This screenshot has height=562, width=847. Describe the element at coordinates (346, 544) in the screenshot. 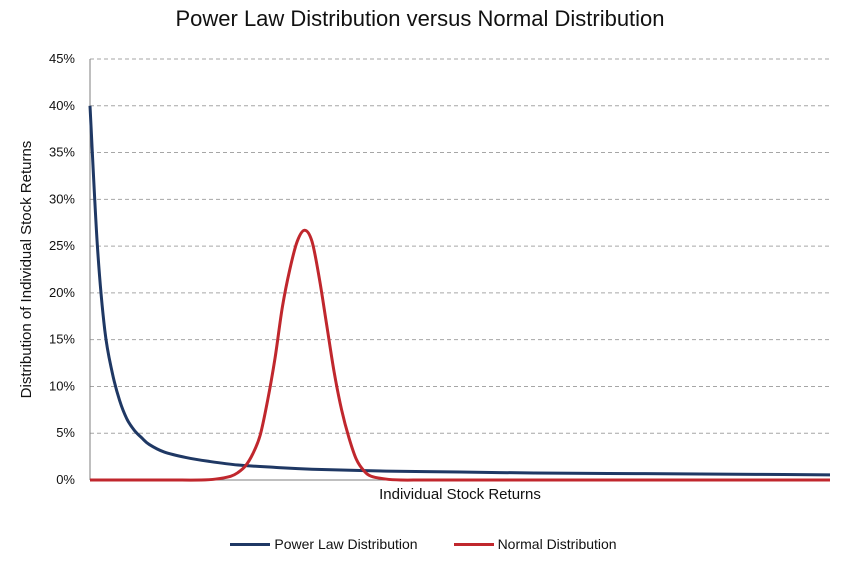

I see `legend-label-power-law: Power Law Distribution` at that location.